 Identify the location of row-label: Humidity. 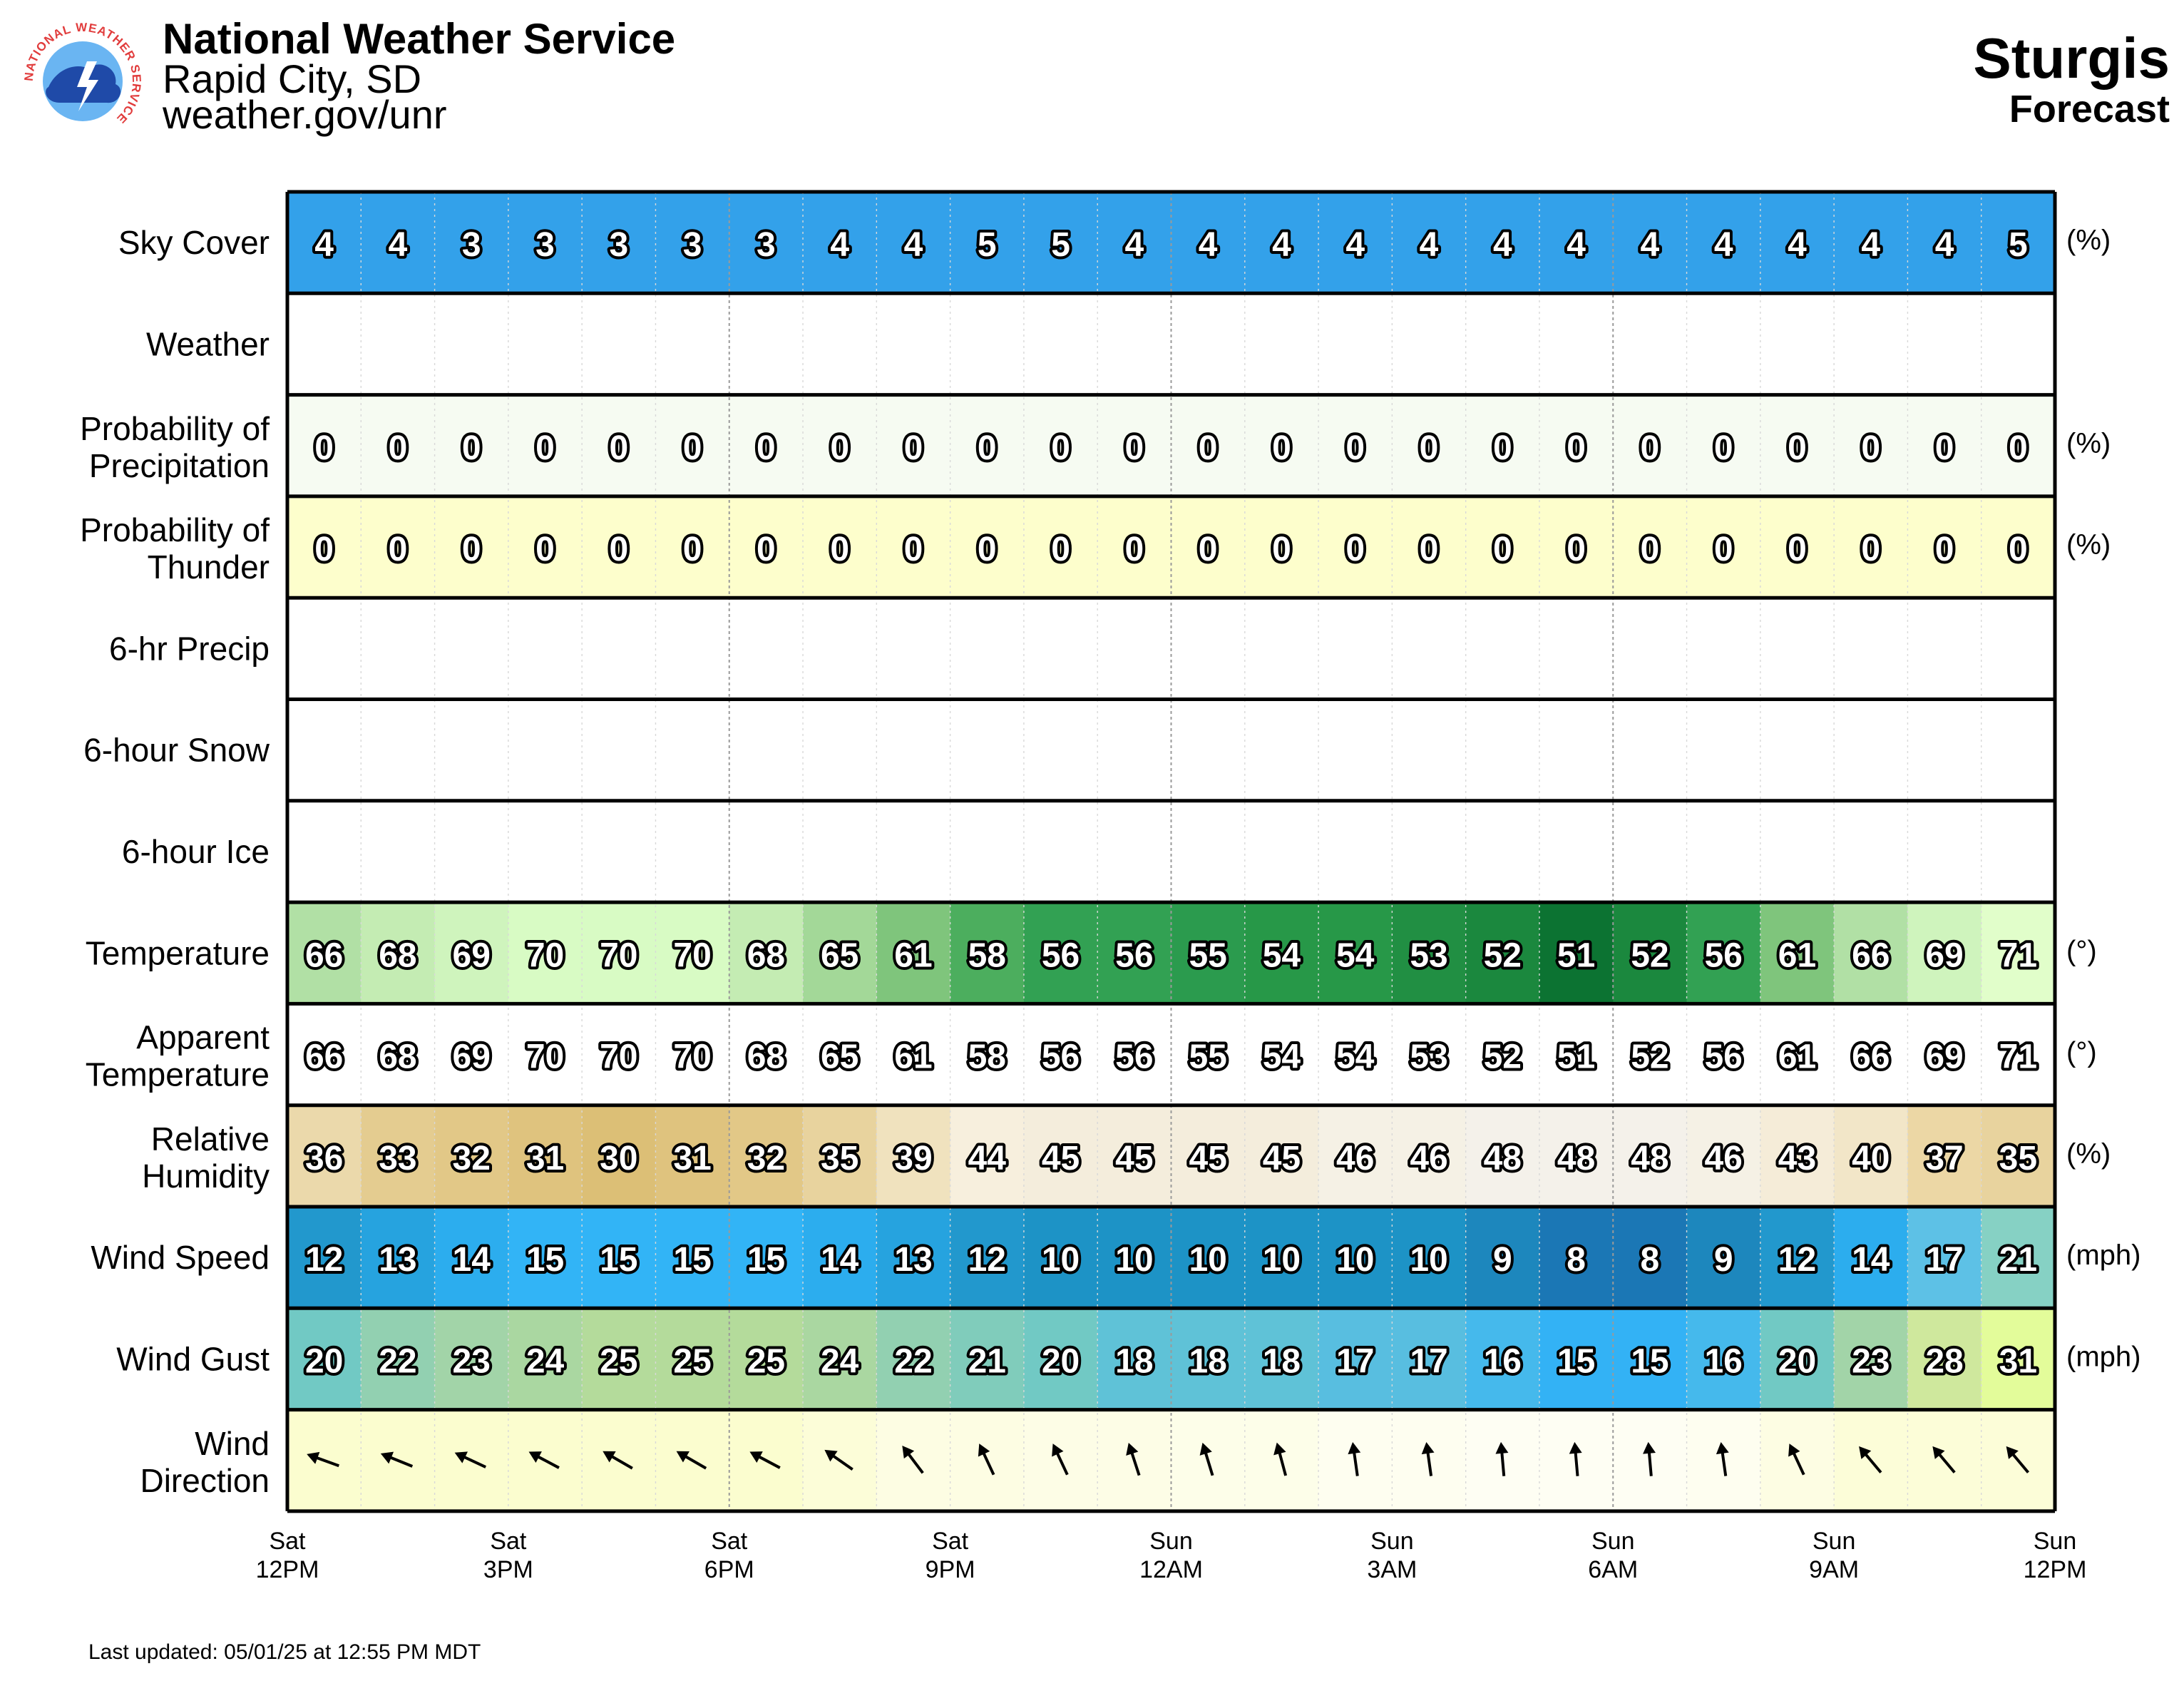
(206, 1176).